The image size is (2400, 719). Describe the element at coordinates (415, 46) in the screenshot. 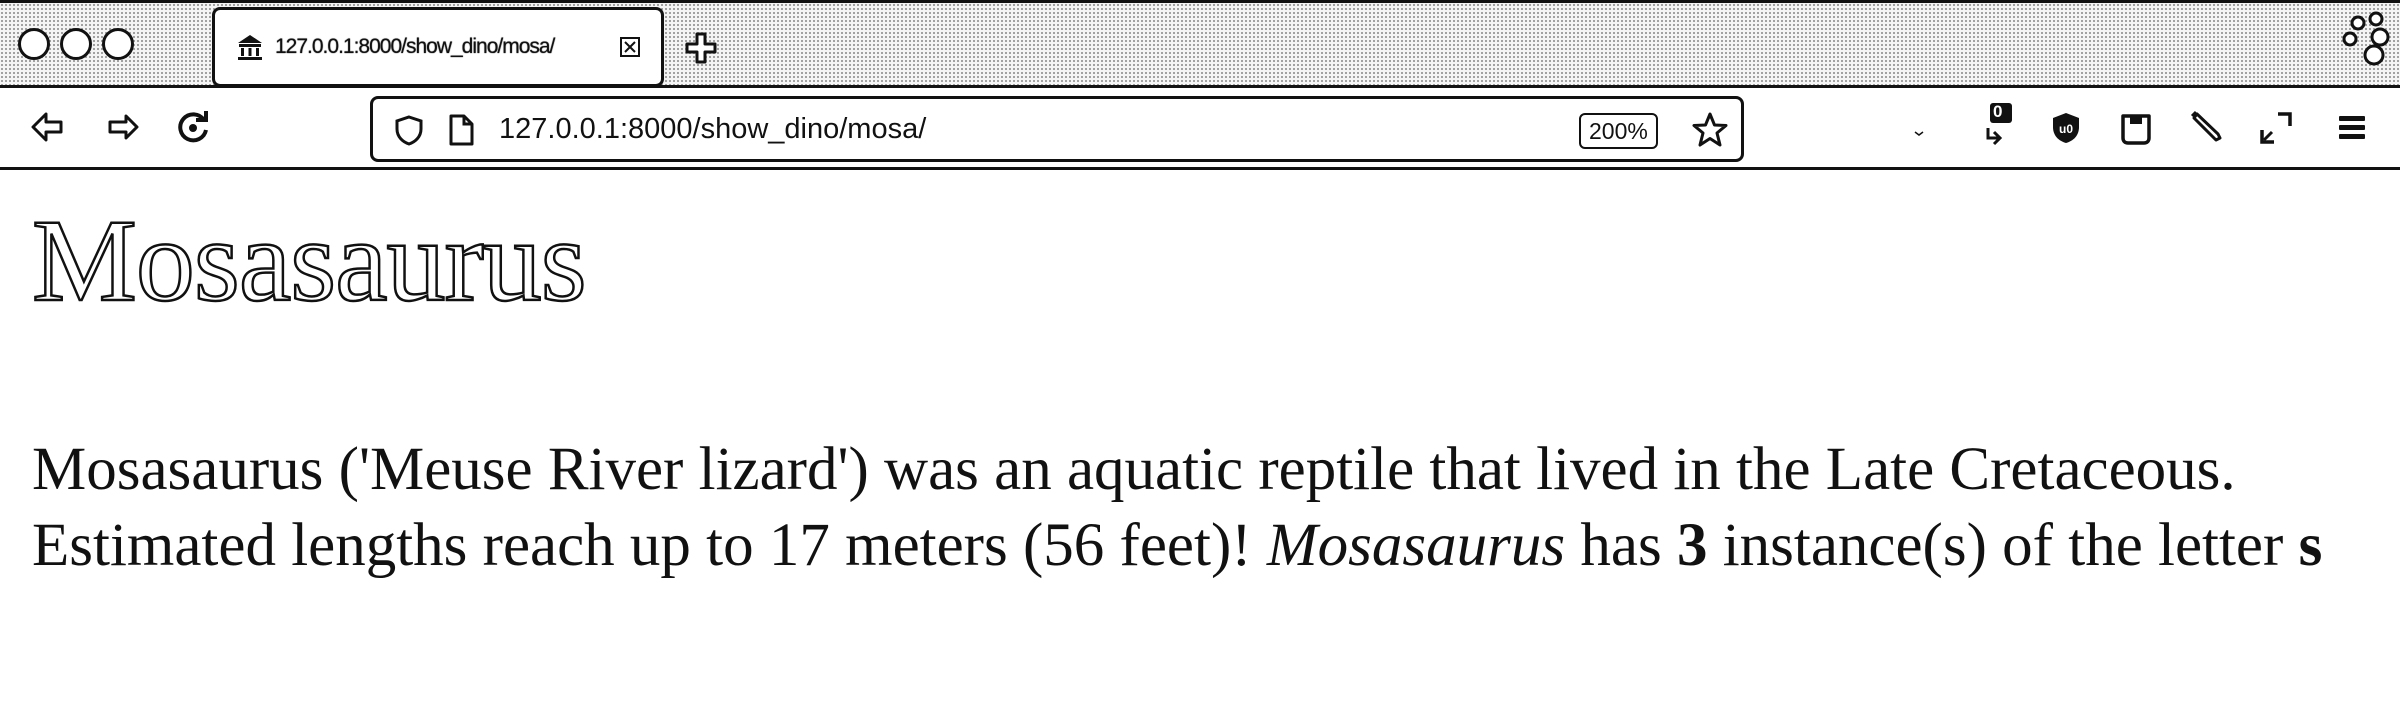

I see `tab-title: 127.0.0.1:8000/show_dino/mosa/` at that location.